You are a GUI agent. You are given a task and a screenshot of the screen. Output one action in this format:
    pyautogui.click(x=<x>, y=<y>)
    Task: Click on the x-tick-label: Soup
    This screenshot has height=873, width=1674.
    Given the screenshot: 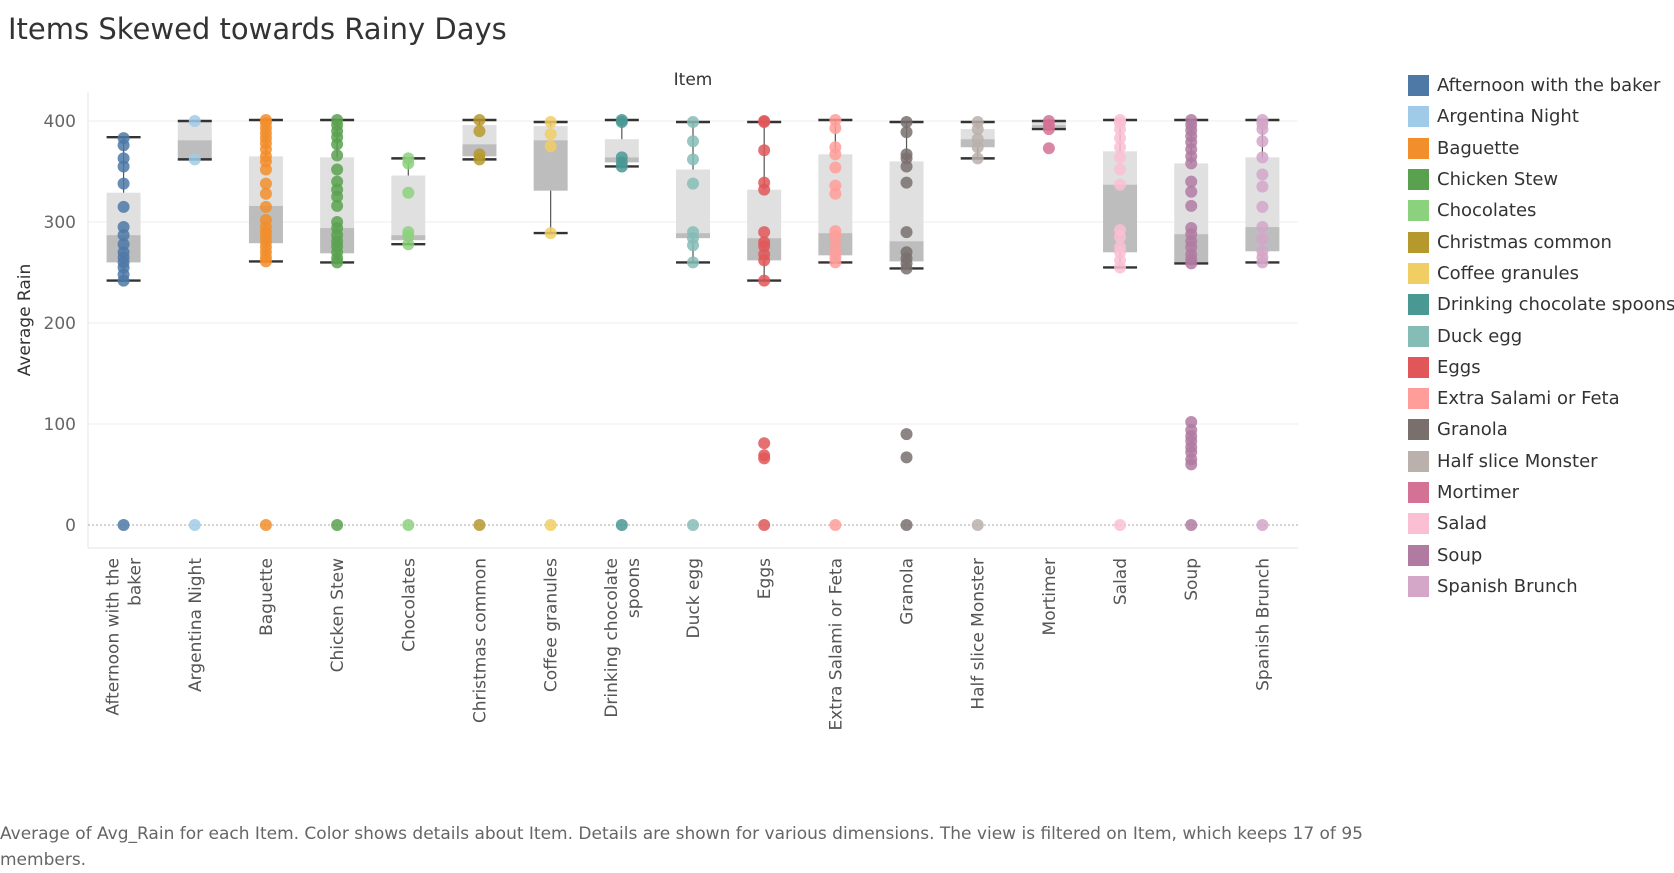 What is the action you would take?
    pyautogui.click(x=1192, y=579)
    